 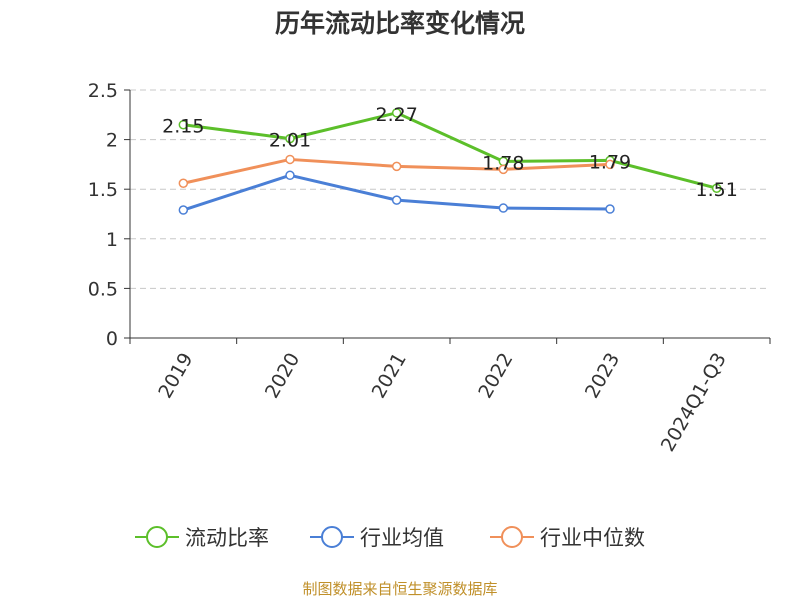 What do you see at coordinates (694, 402) in the screenshot?
I see `x-tick-label: 2024Q1-Q3` at bounding box center [694, 402].